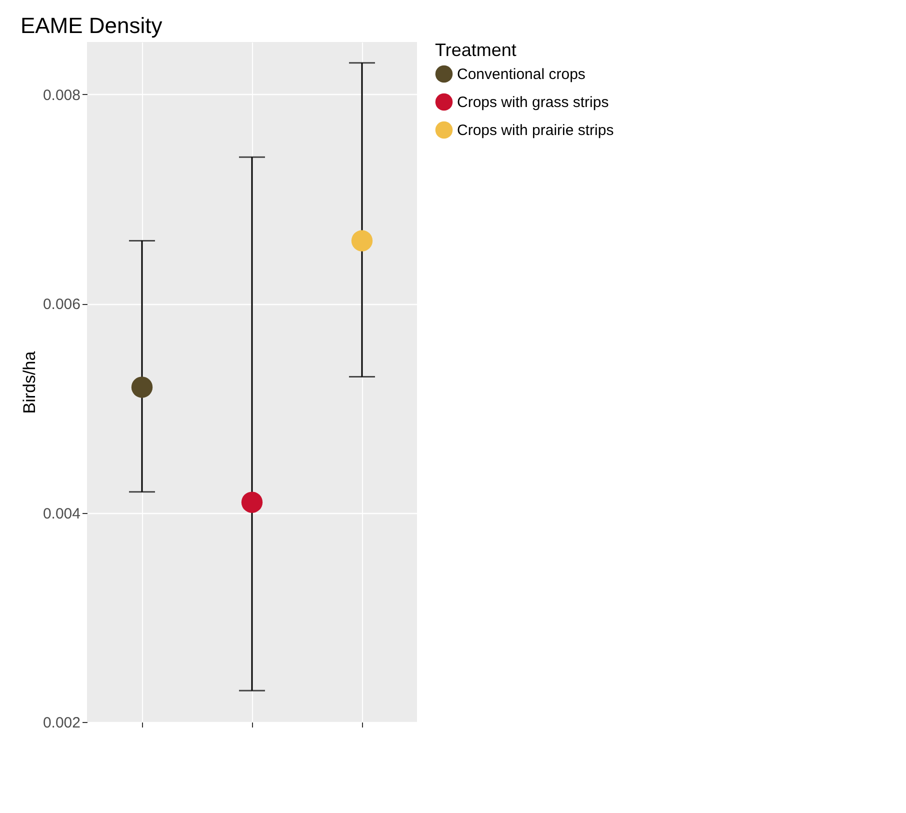 The image size is (906, 813). Describe the element at coordinates (475, 50) in the screenshot. I see `legend-title: Treatment` at that location.